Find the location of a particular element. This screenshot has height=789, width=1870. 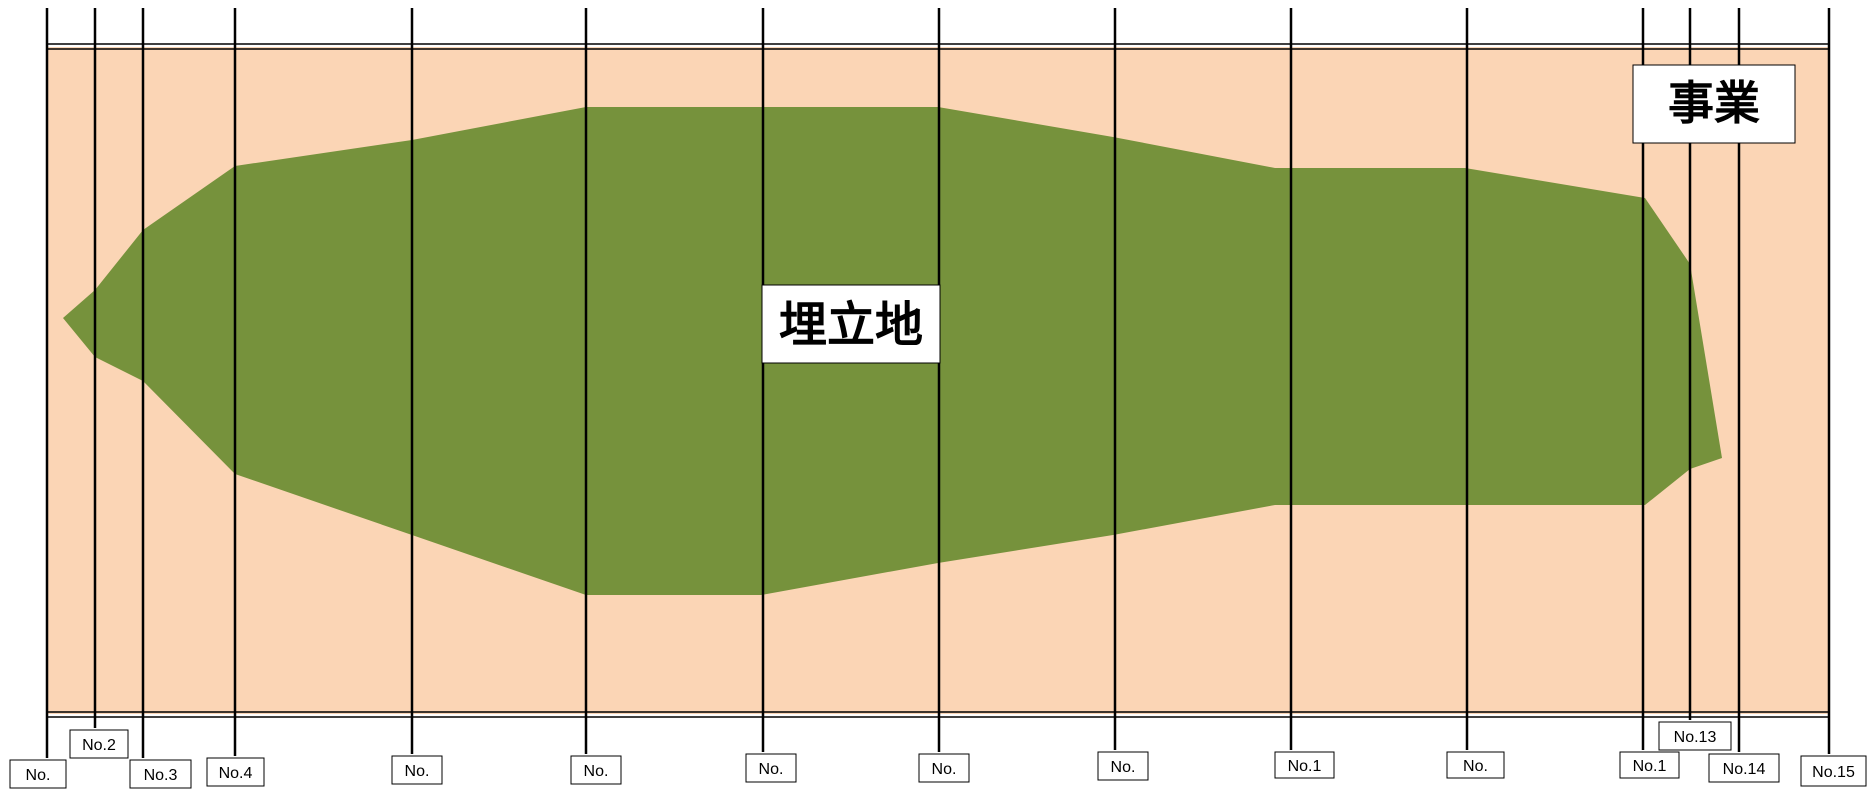

station-label-10: No.1 is located at coordinates (1305, 766).